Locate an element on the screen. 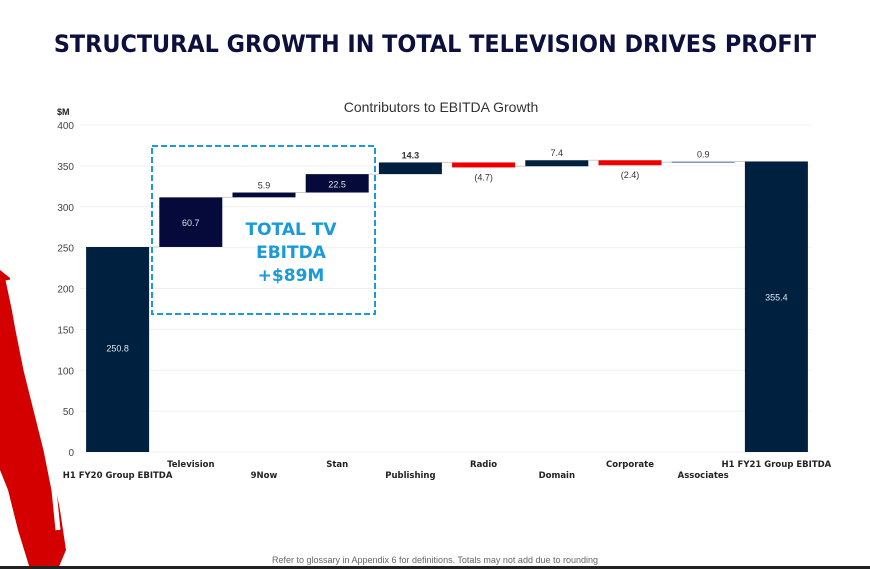  callout-line-3: +$89M is located at coordinates (291, 276).